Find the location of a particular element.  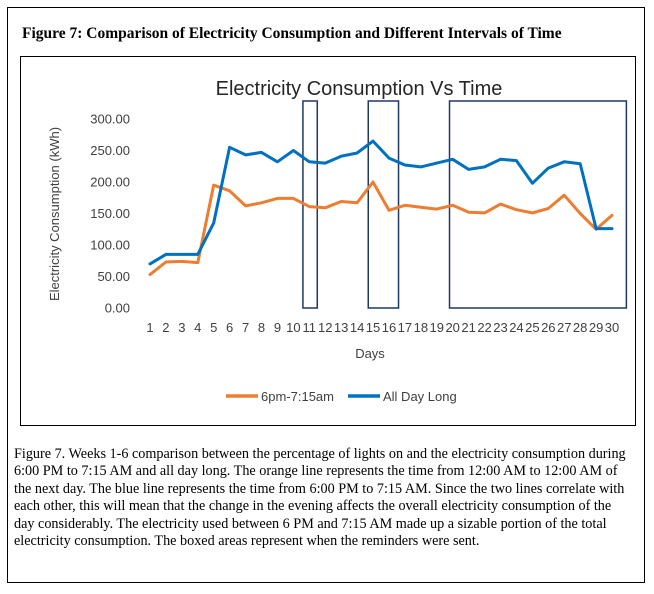

x-tick-label: 3 is located at coordinates (181, 327).